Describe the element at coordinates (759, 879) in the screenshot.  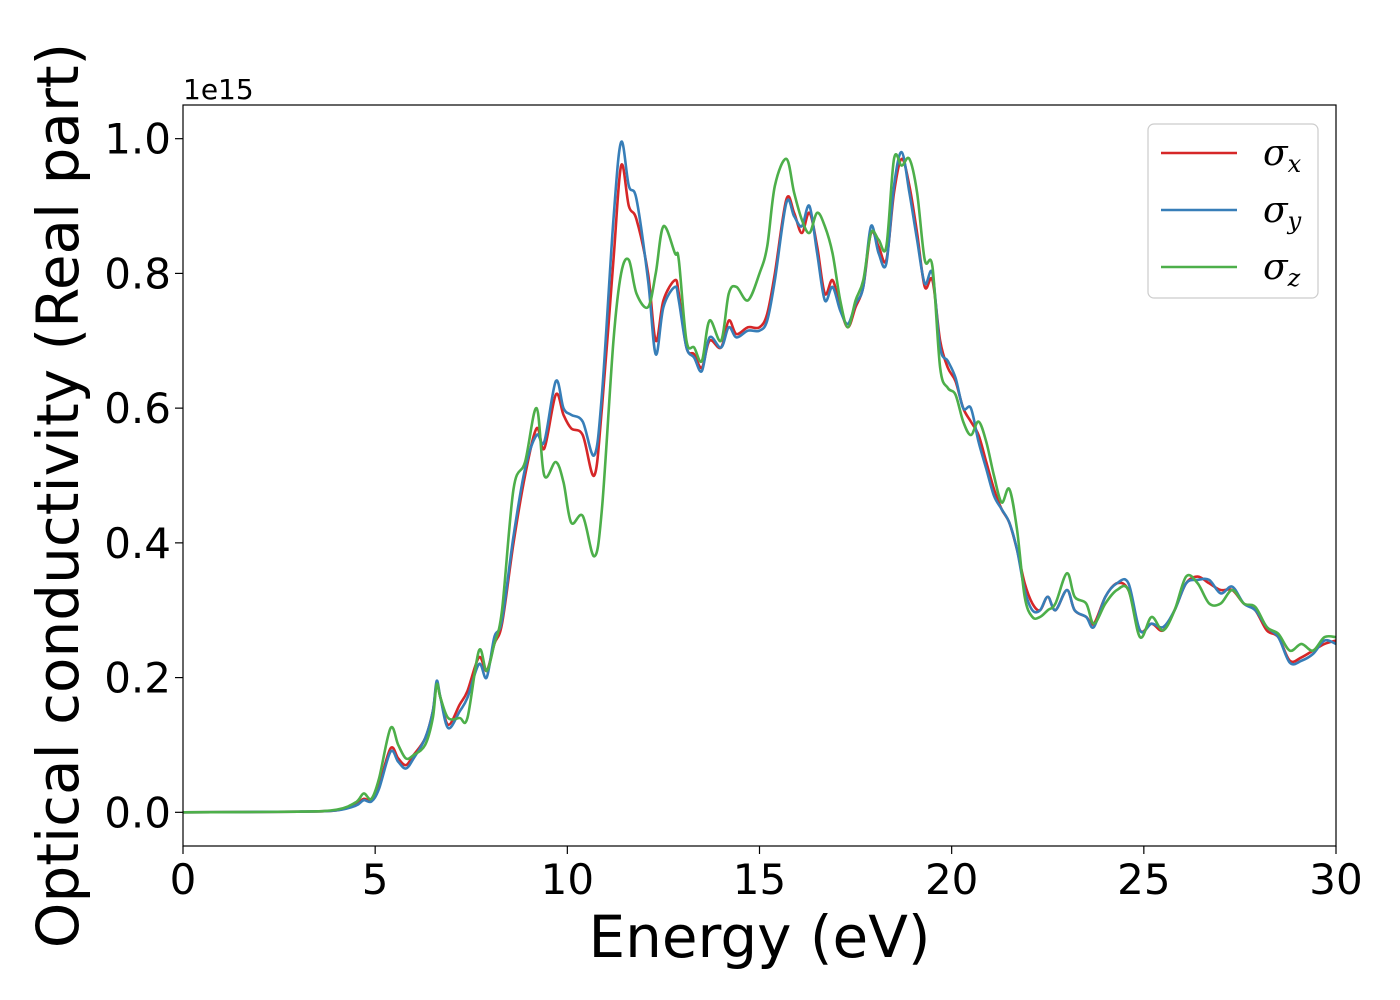
I see `x-tick-label: 15` at that location.